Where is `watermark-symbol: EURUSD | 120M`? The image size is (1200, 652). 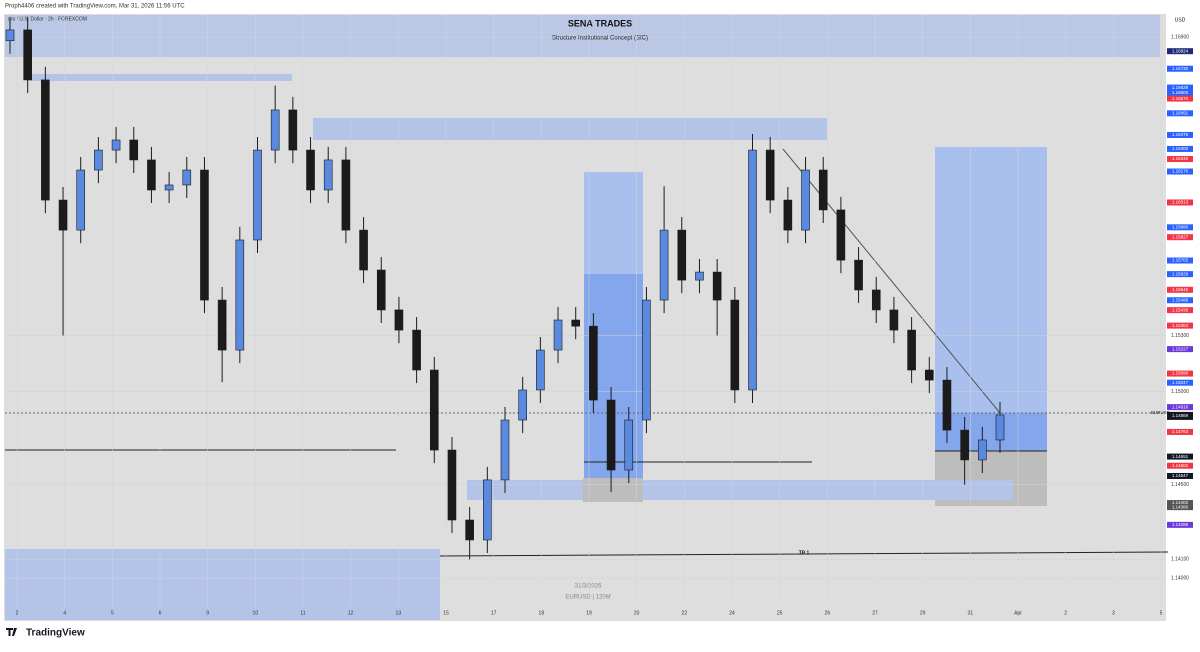
watermark-symbol: EURUSD | 120M is located at coordinates (587, 598).